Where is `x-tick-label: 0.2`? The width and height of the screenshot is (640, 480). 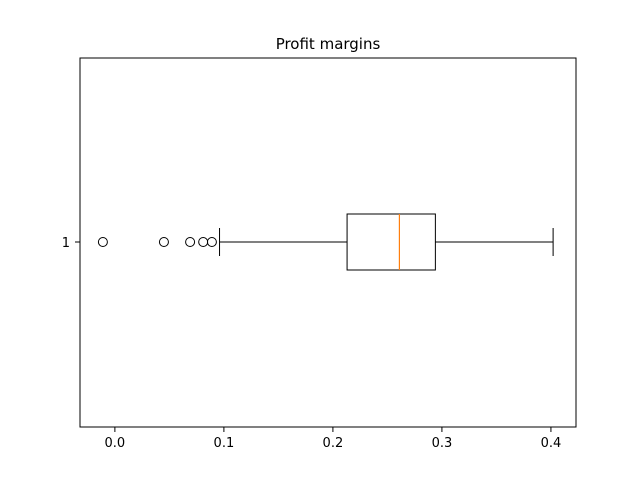 x-tick-label: 0.2 is located at coordinates (333, 443).